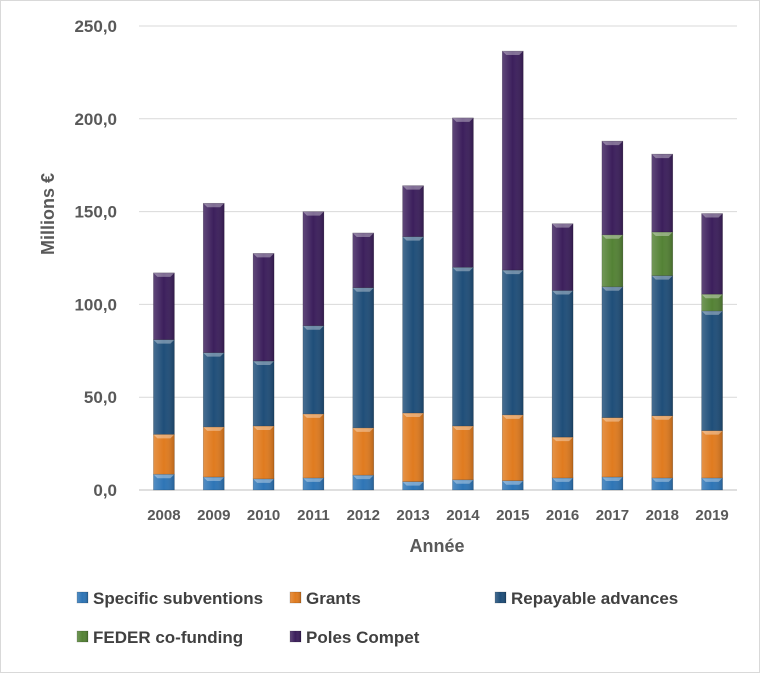 The image size is (760, 674). What do you see at coordinates (163, 515) in the screenshot?
I see `x-tick-label: 2008` at bounding box center [163, 515].